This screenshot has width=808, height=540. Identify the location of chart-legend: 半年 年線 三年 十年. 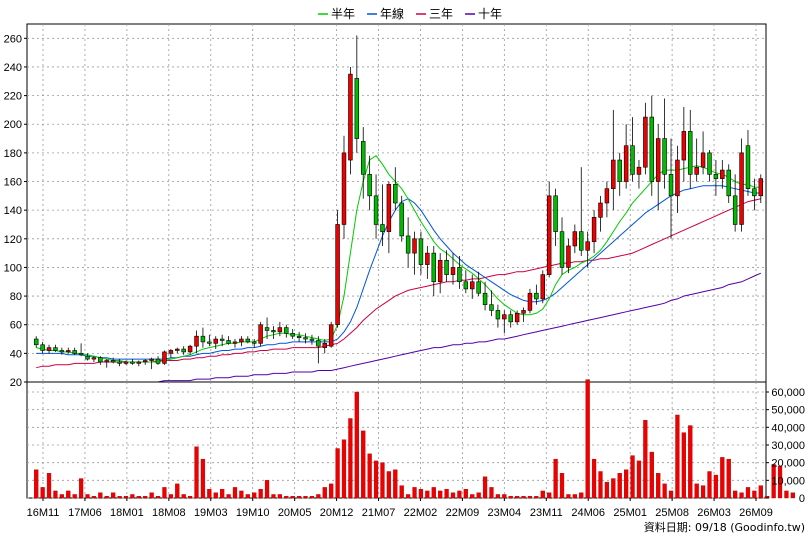
(410, 13).